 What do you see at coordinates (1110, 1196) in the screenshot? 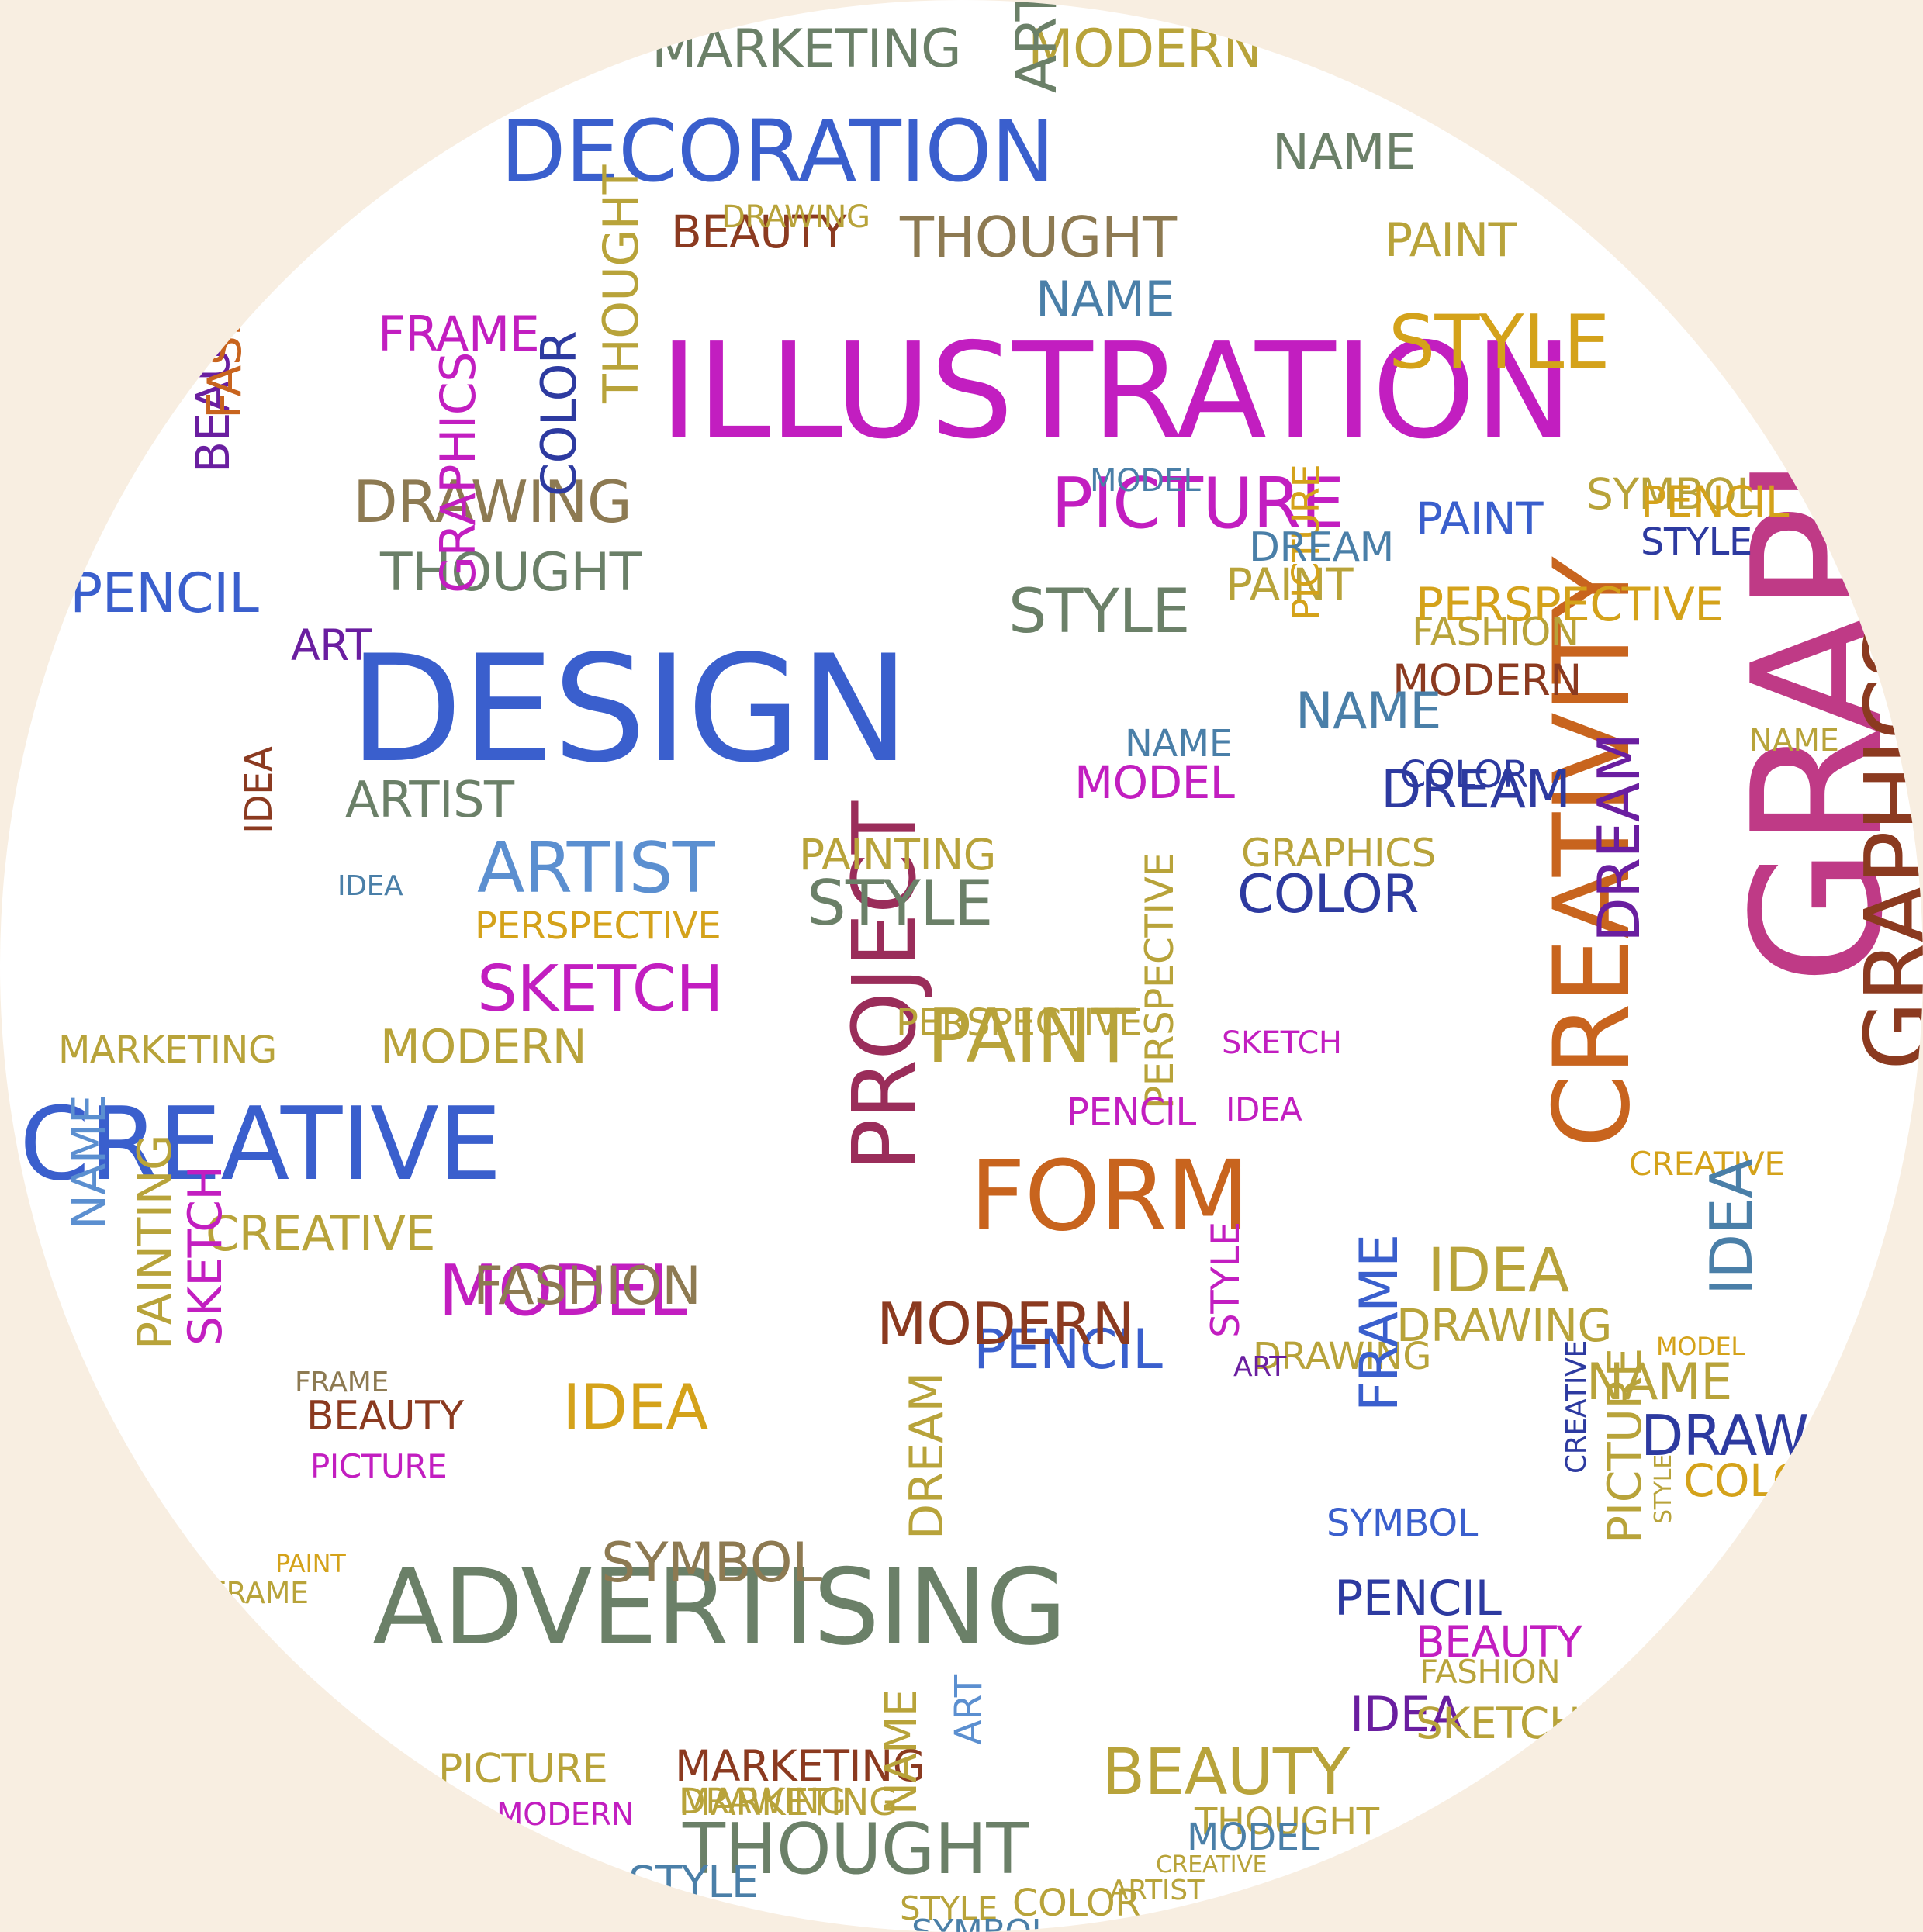
I see `word-form: FORM` at bounding box center [1110, 1196].